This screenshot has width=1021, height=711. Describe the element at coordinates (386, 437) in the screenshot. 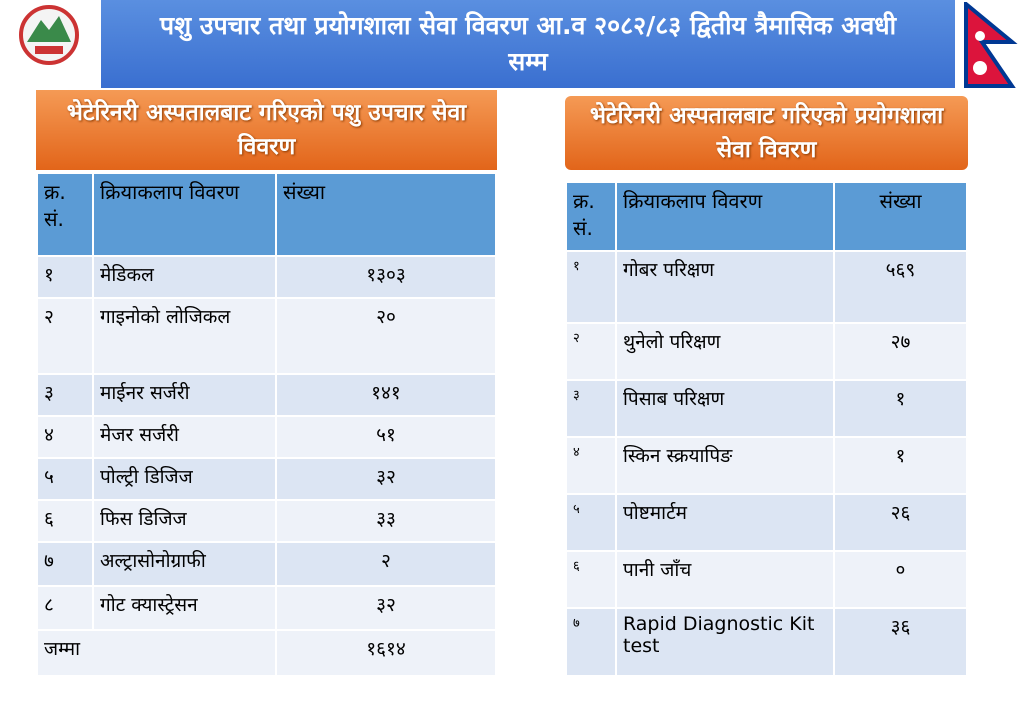

I see `table-cell: ५१` at that location.